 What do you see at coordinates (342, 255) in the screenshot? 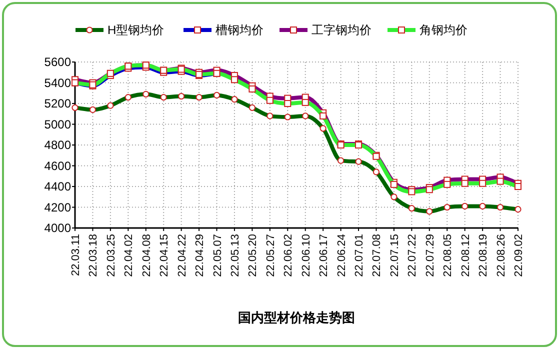
I see `x-tick-label: 22.06.24` at bounding box center [342, 255].